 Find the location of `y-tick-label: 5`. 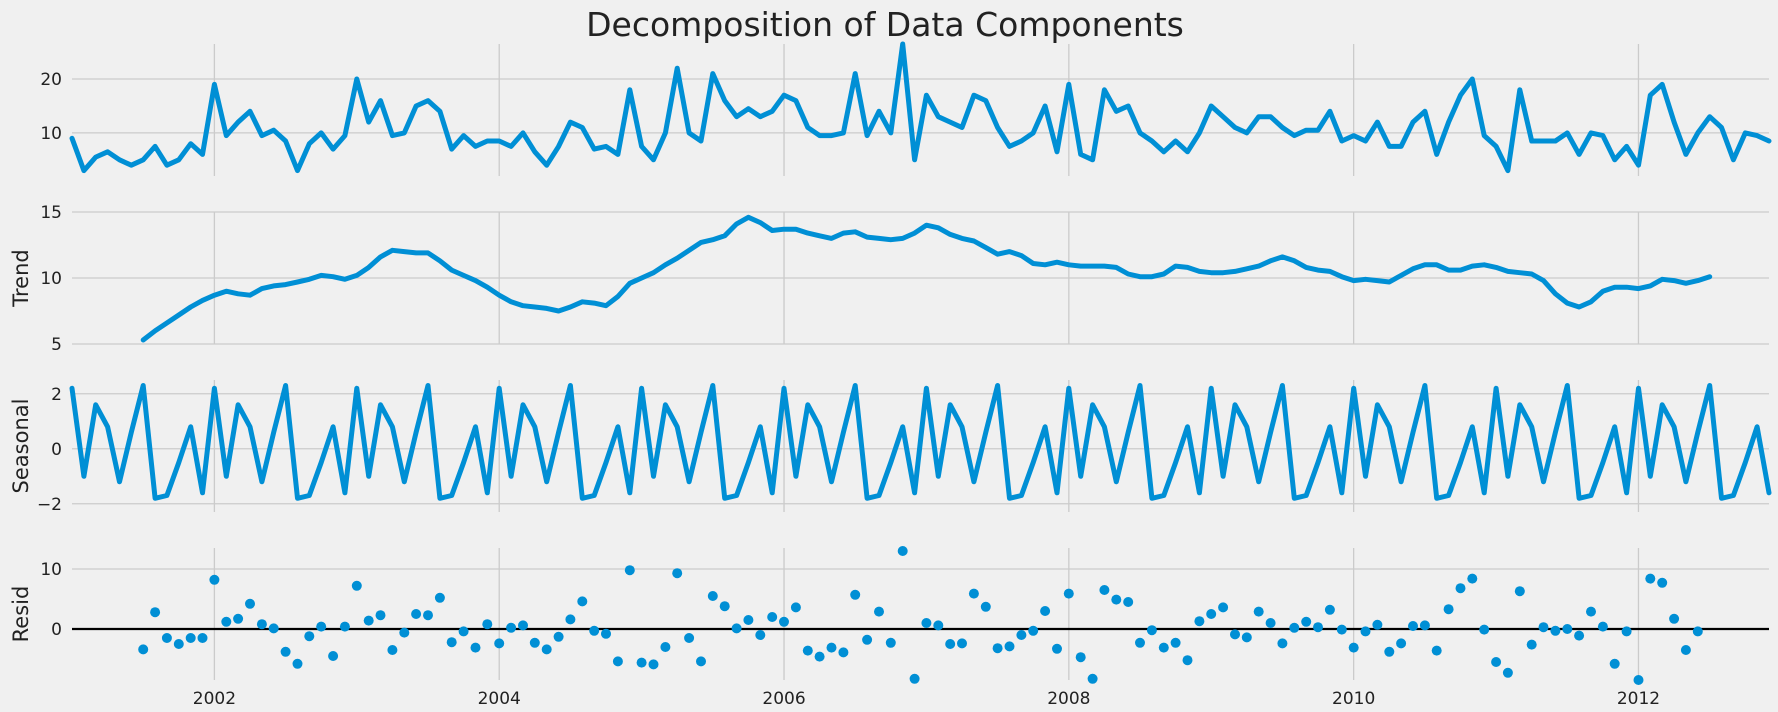

y-tick-label: 5 is located at coordinates (56, 345).